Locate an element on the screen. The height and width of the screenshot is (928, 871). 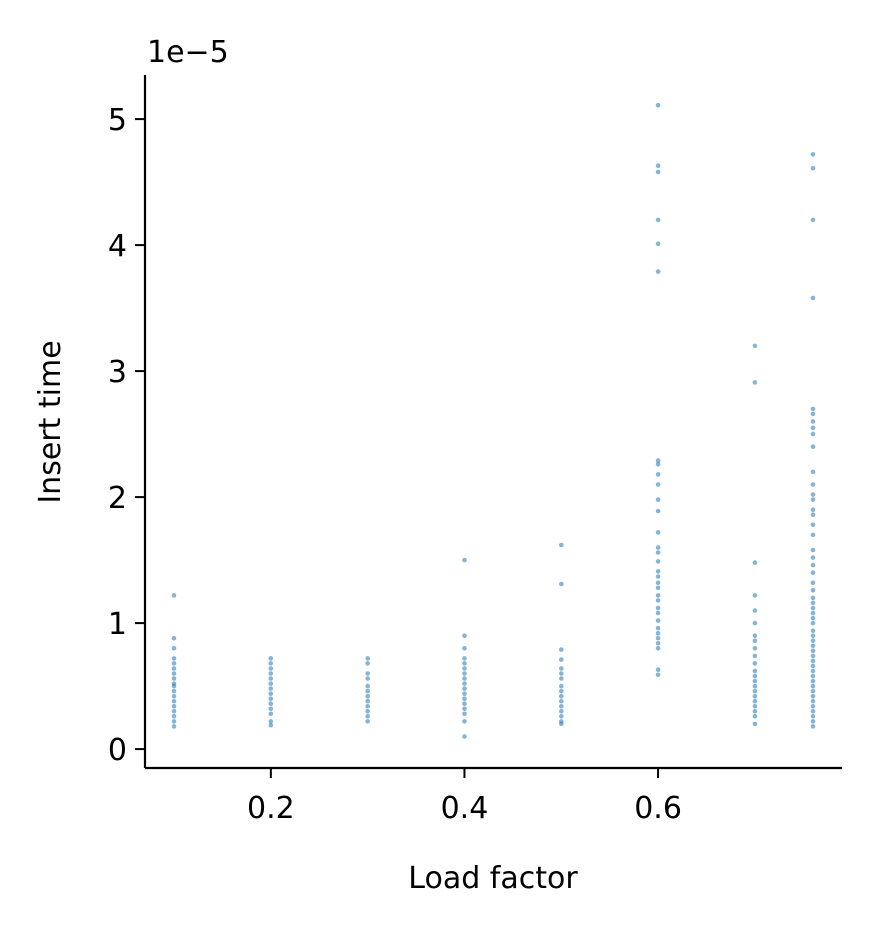
y-tick-label: 2 is located at coordinates (117, 498).